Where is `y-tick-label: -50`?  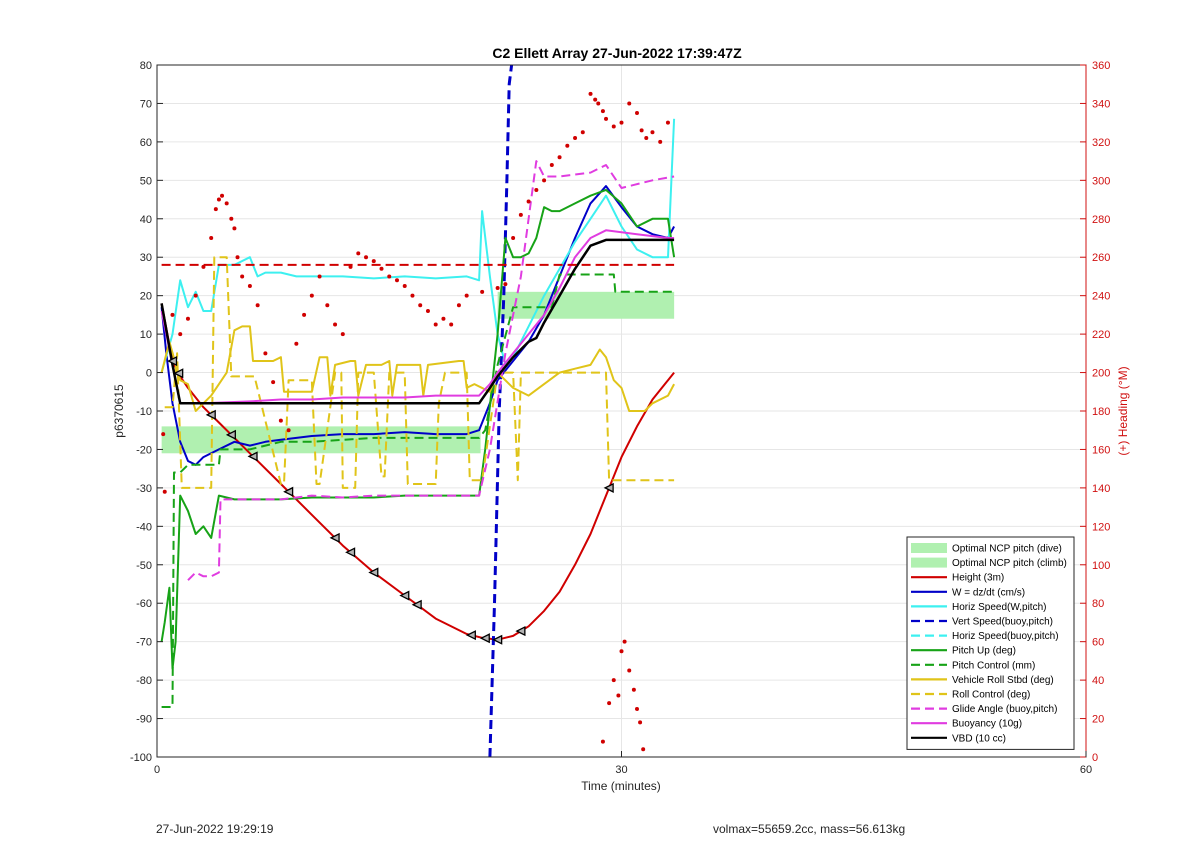
y-tick-label: -50 is located at coordinates (144, 566).